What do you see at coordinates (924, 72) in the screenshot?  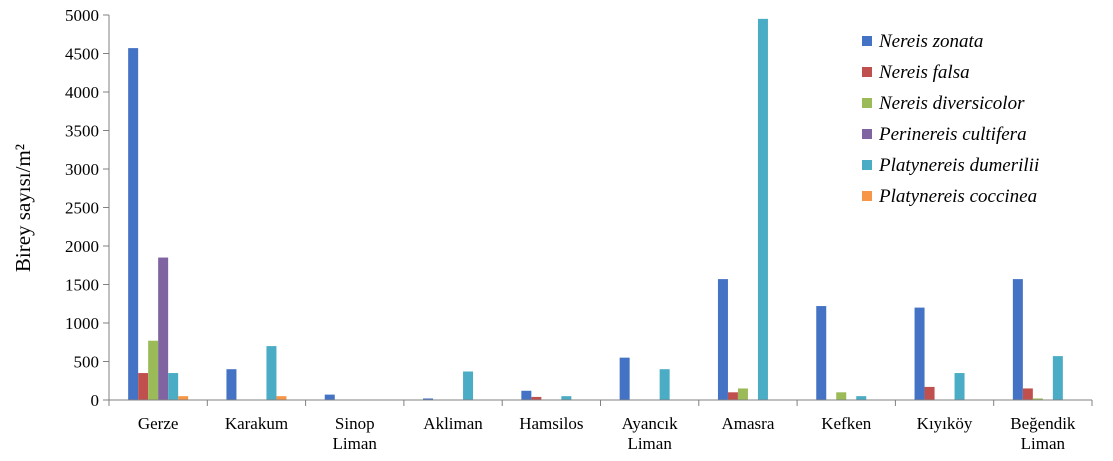 I see `legend-label: Nereis falsa` at bounding box center [924, 72].